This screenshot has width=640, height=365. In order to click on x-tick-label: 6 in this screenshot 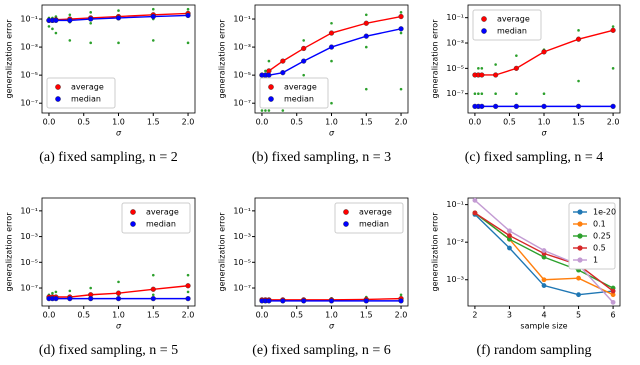, I will do `click(613, 315)`.